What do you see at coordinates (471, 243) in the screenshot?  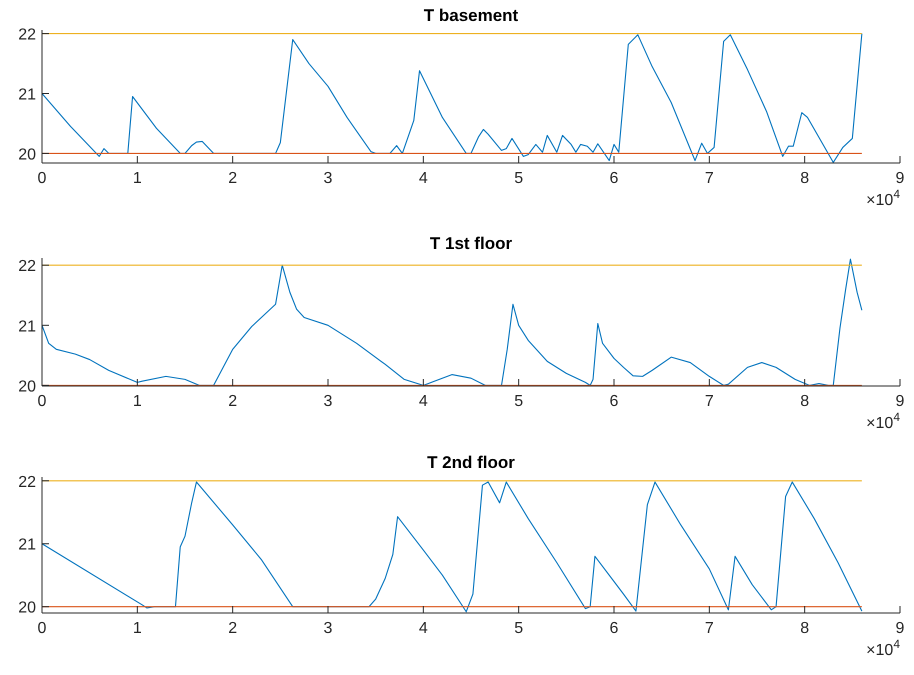 I see `chart-title: T 1st floor` at bounding box center [471, 243].